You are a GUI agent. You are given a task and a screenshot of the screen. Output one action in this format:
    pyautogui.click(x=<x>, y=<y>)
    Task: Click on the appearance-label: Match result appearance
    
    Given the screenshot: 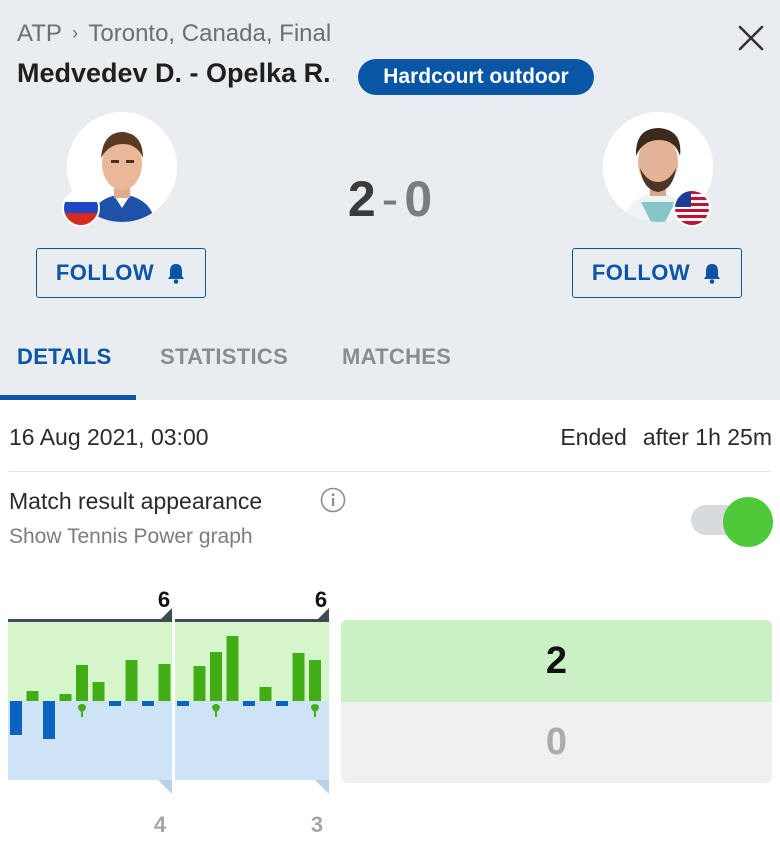 What is the action you would take?
    pyautogui.click(x=136, y=501)
    